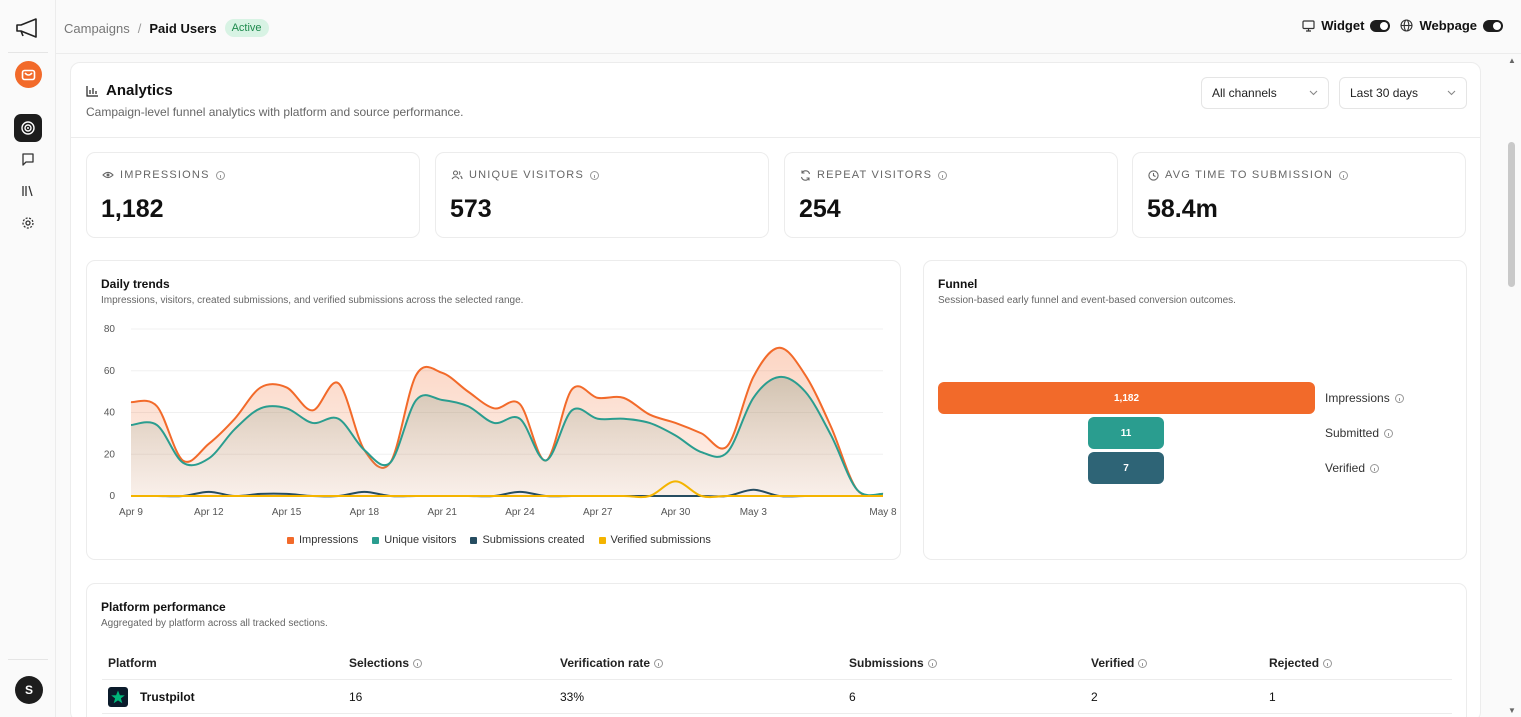 This screenshot has width=1521, height=717. I want to click on legend-item: Unique visitors, so click(414, 540).